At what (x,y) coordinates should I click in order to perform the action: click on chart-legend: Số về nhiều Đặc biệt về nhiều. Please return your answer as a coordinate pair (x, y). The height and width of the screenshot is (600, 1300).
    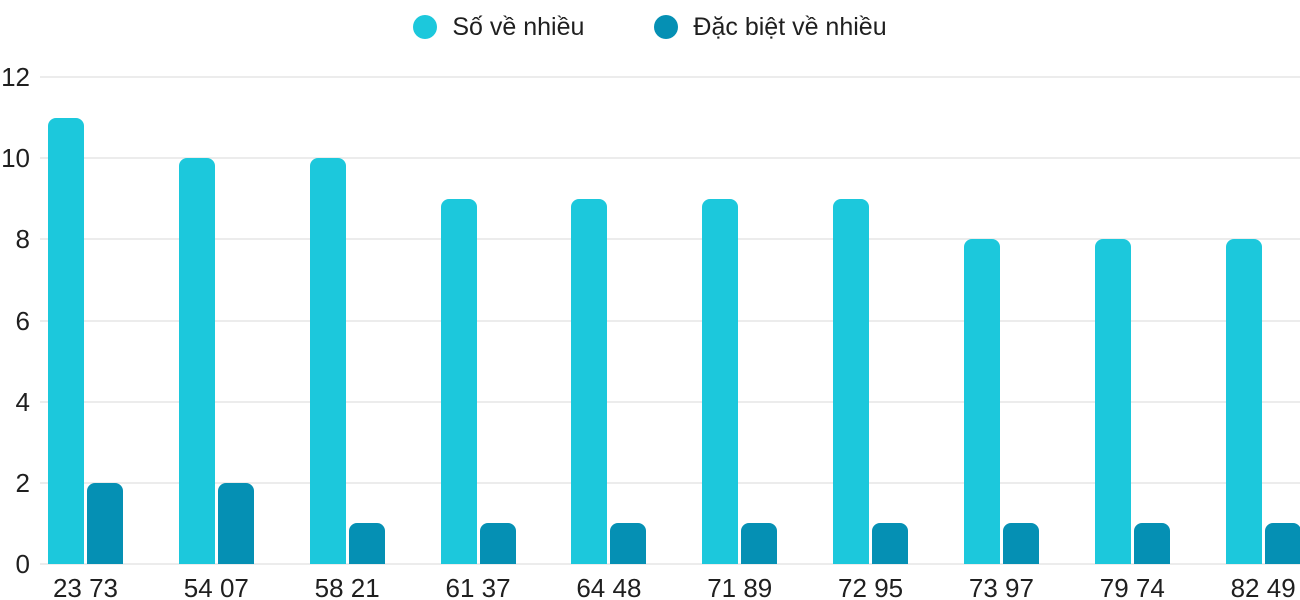
    Looking at the image, I should click on (650, 27).